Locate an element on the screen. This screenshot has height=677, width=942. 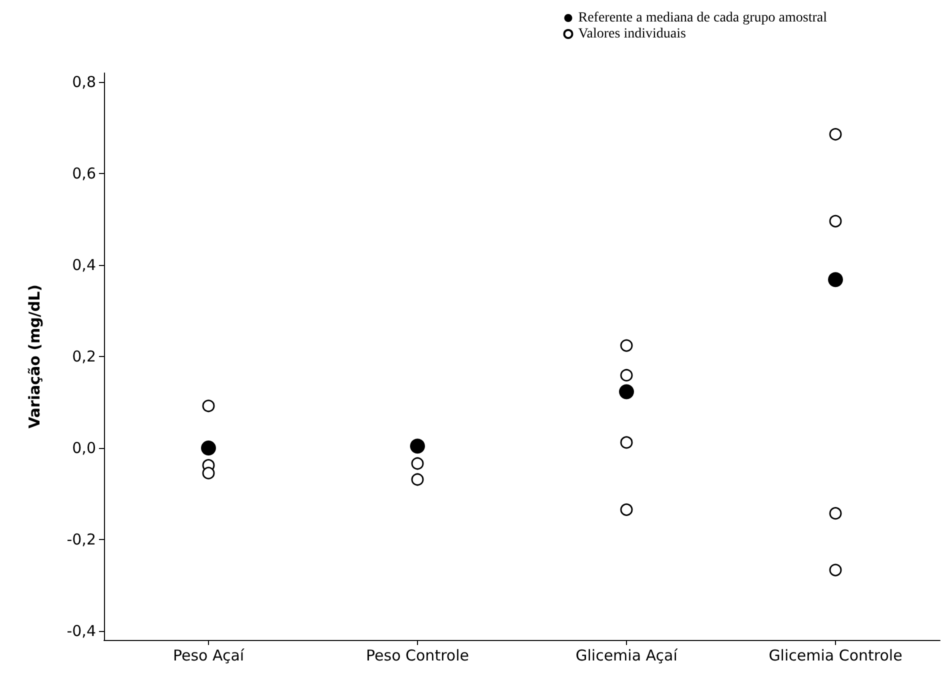
y-tick-label: -0,4 is located at coordinates (81, 631).